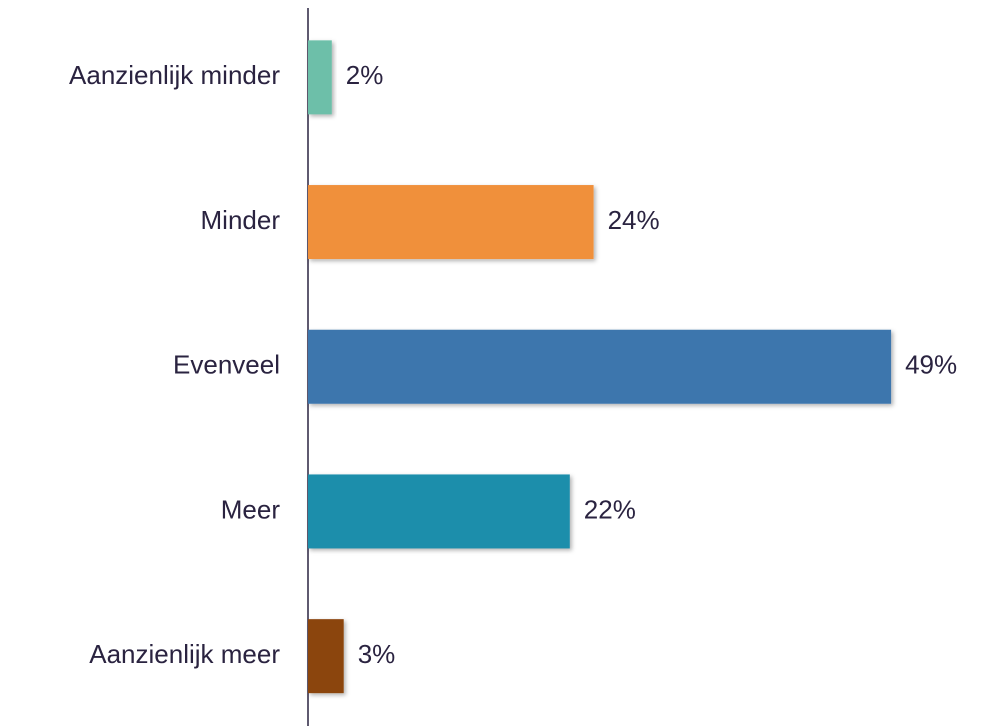 Image resolution: width=981 pixels, height=726 pixels. What do you see at coordinates (610, 509) in the screenshot?
I see `value-label: 22%` at bounding box center [610, 509].